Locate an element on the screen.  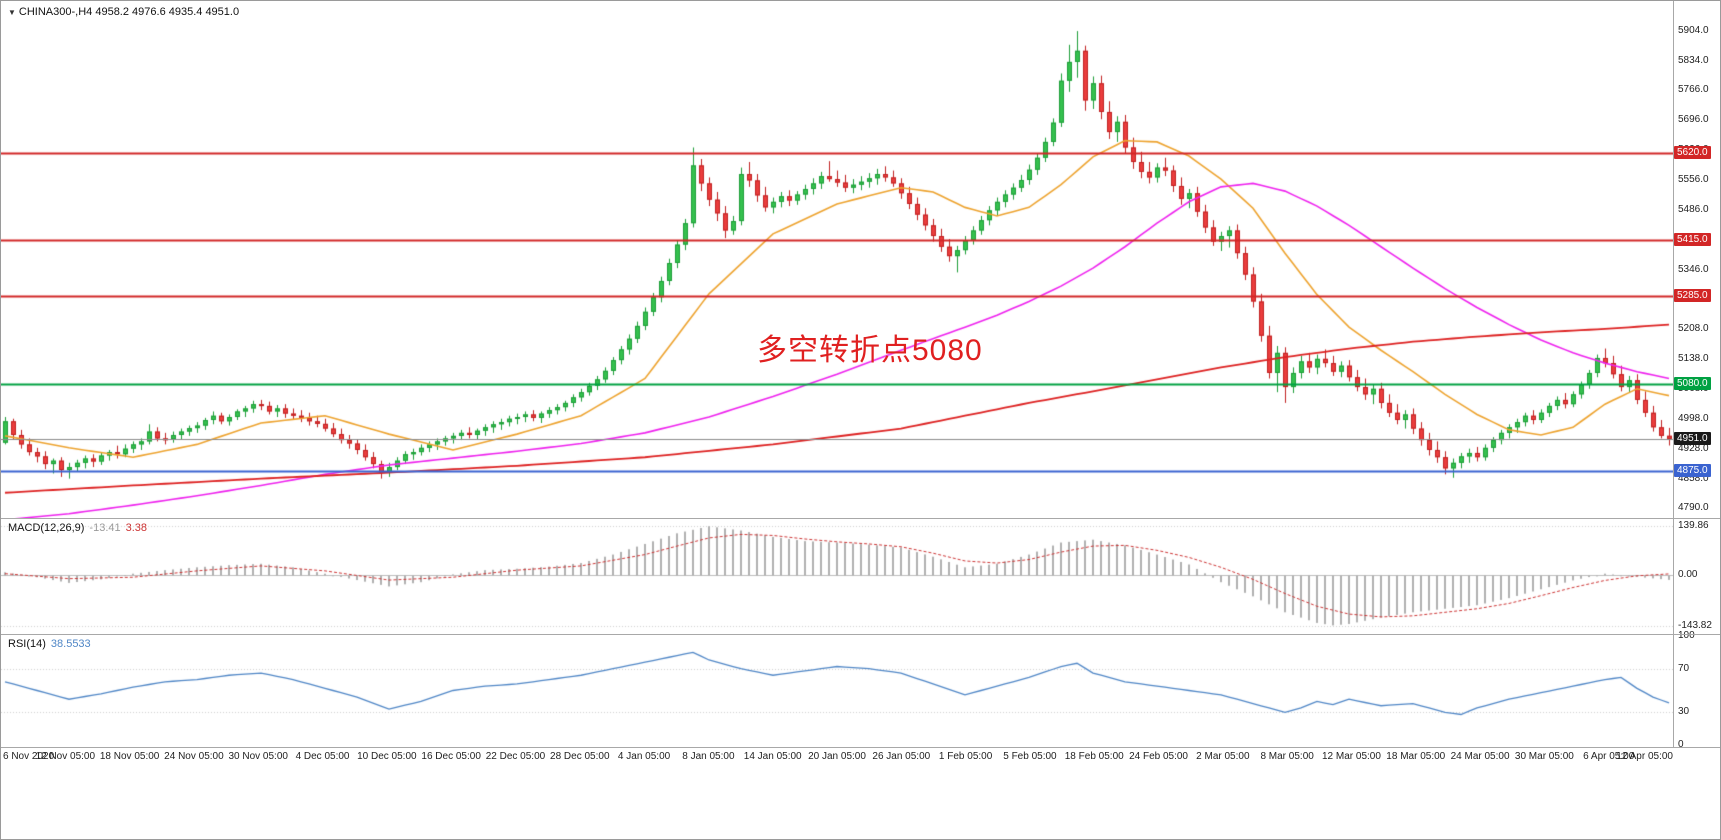
price-scale-label: 5556.0 is located at coordinates (1693, 179).